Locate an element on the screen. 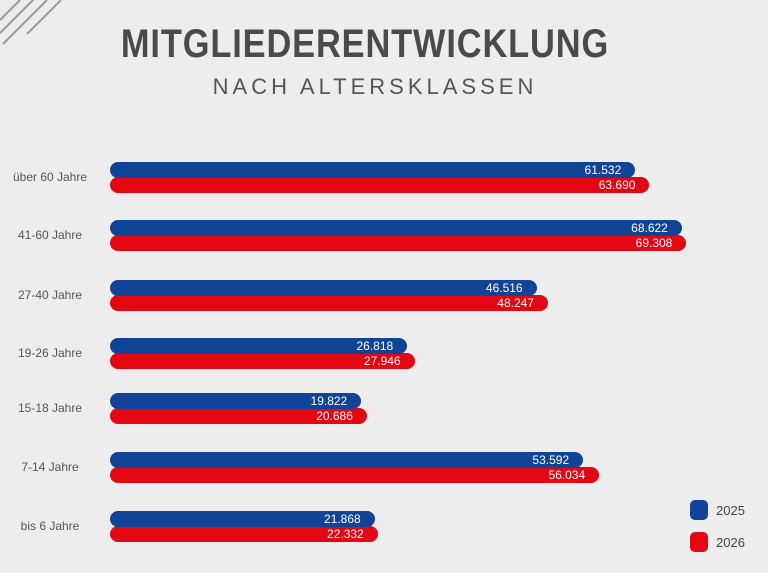  decorative-stripes is located at coordinates (31, 22).